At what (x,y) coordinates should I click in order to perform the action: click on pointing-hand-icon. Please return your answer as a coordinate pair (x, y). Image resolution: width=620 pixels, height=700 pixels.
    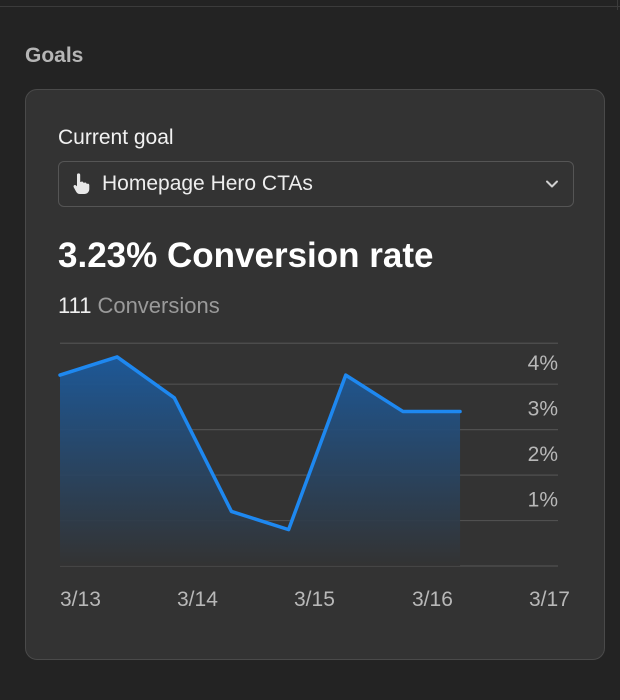
    Looking at the image, I should click on (81, 183).